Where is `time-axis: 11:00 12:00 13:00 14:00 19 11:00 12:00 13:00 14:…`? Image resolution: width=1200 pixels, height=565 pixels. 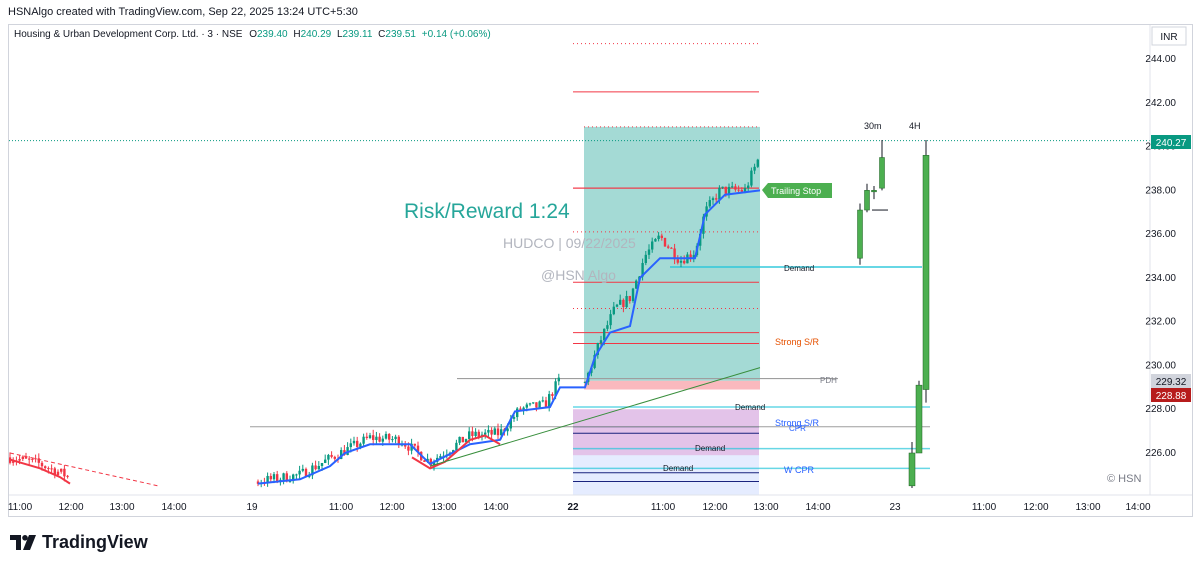 time-axis: 11:00 12:00 13:00 14:00 19 11:00 12:00 13:00 14:… is located at coordinates (579, 507).